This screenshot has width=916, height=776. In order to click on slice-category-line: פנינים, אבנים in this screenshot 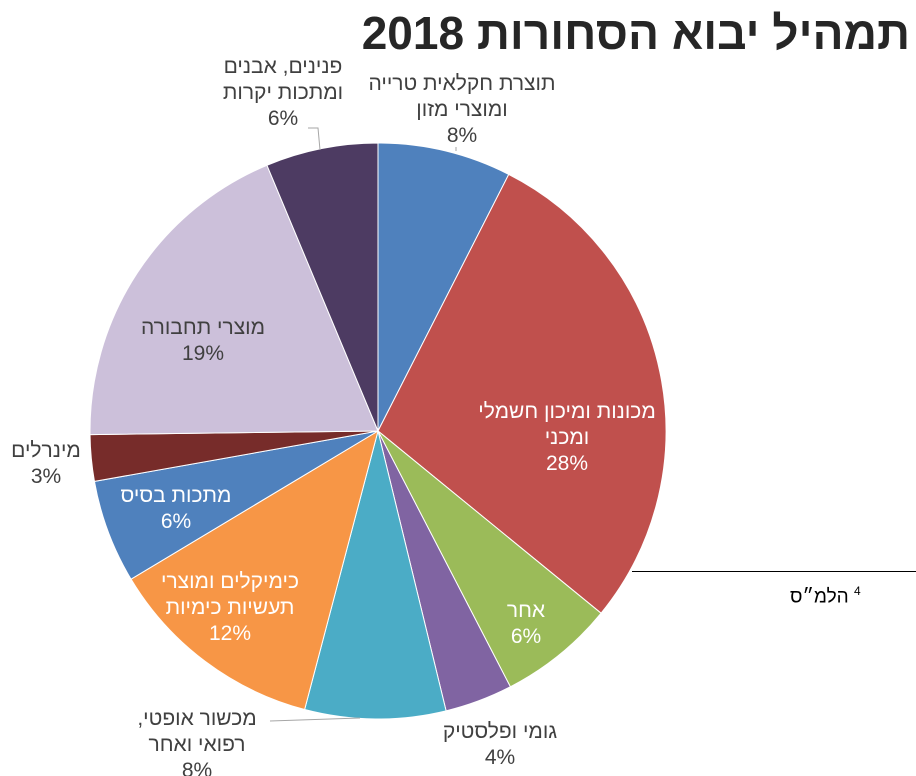, I will do `click(283, 66)`.